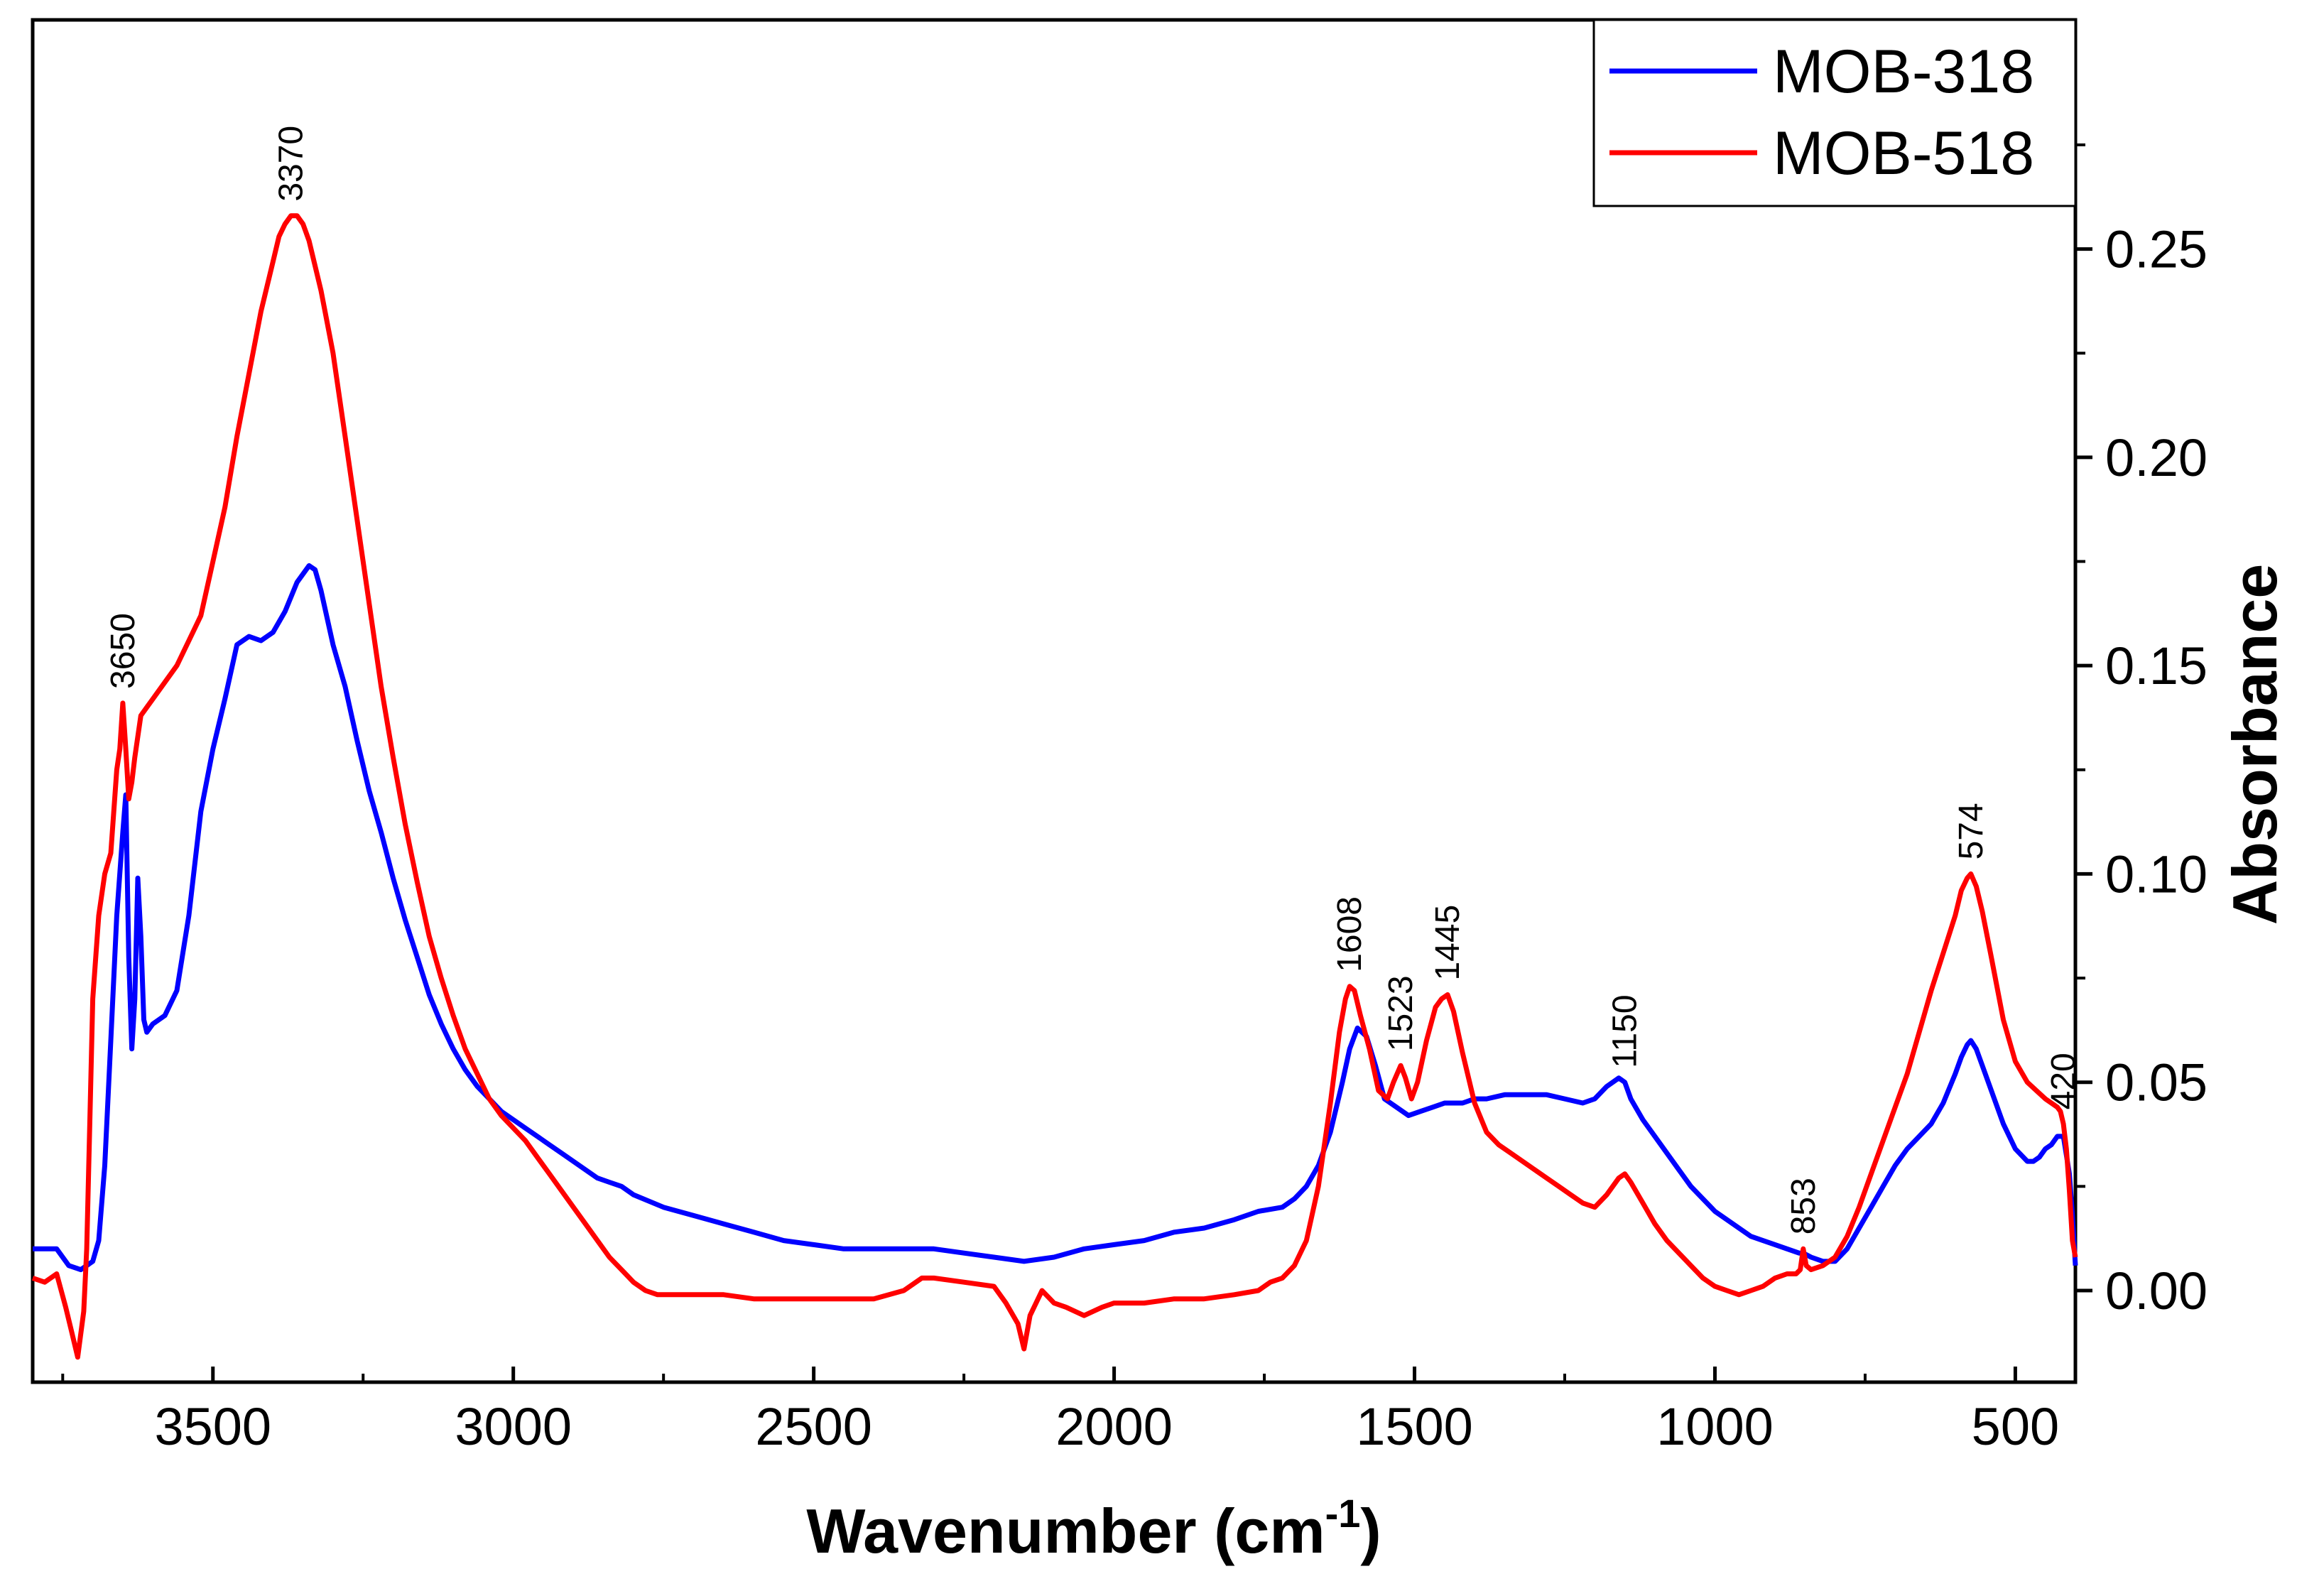 The height and width of the screenshot is (1591, 2324). I want to click on y-tick-label: 0.00, so click(2156, 1290).